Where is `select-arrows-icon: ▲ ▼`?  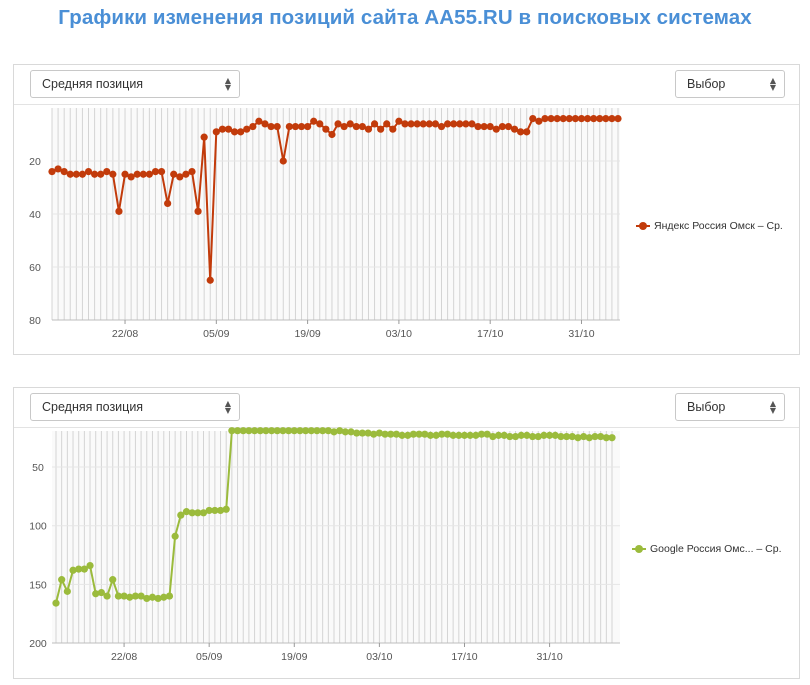 select-arrows-icon: ▲ ▼ is located at coordinates (227, 407).